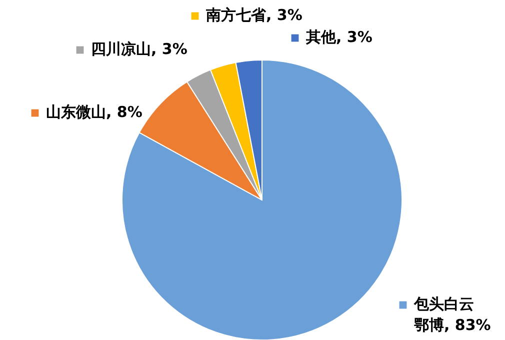 This screenshot has height=340, width=505. What do you see at coordinates (452, 314) in the screenshot?
I see `legend-label: 包头白云鄂博, 83%` at bounding box center [452, 314].